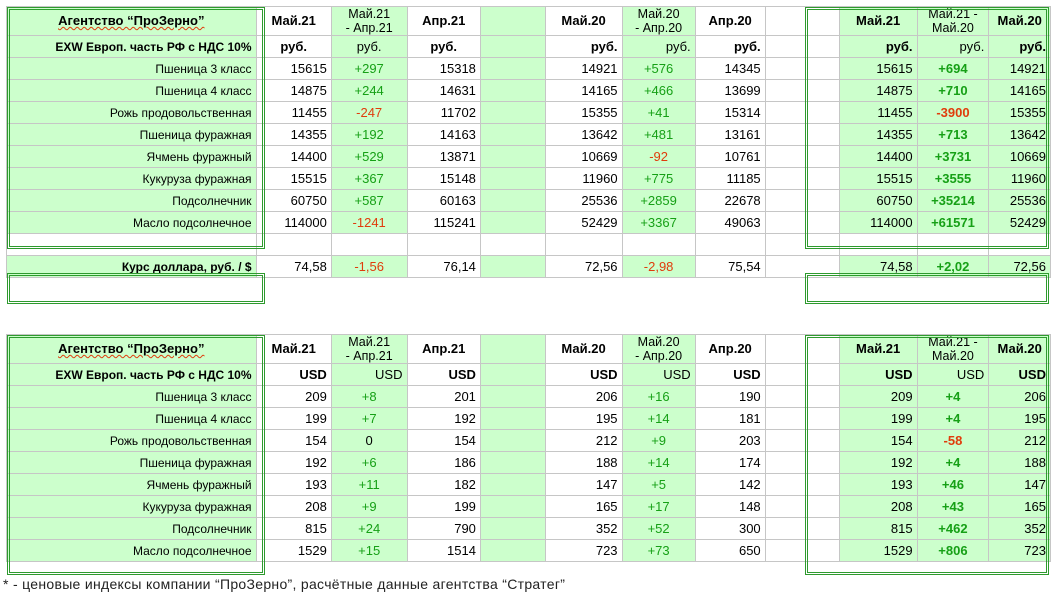 This screenshot has width=1051, height=601. I want to click on price-cell: 165, so click(583, 506).